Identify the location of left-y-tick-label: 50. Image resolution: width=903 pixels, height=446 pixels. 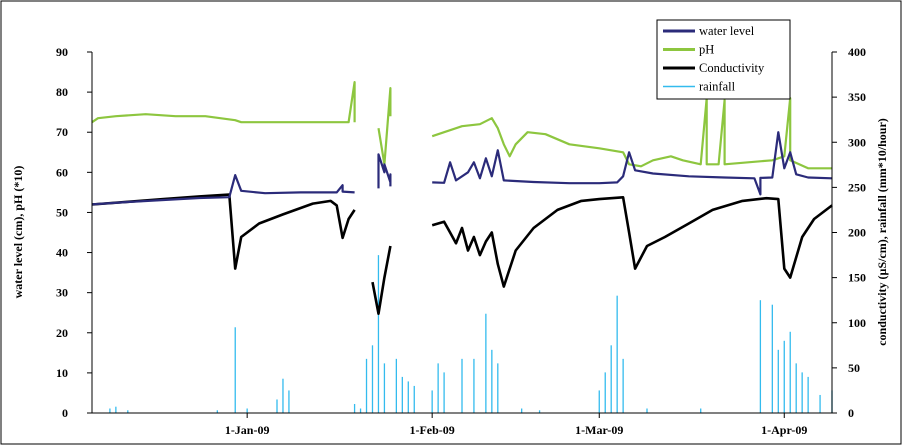
(62, 212).